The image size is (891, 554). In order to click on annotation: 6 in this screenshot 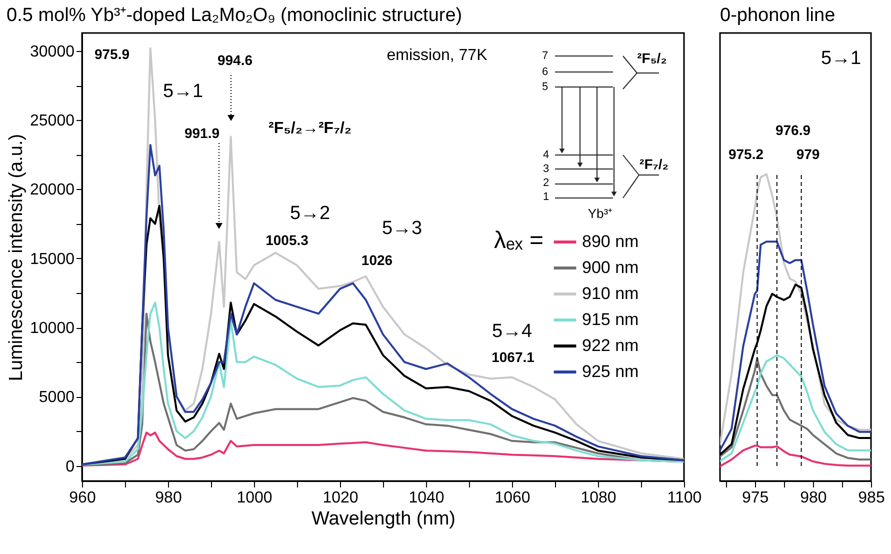, I will do `click(545, 72)`.